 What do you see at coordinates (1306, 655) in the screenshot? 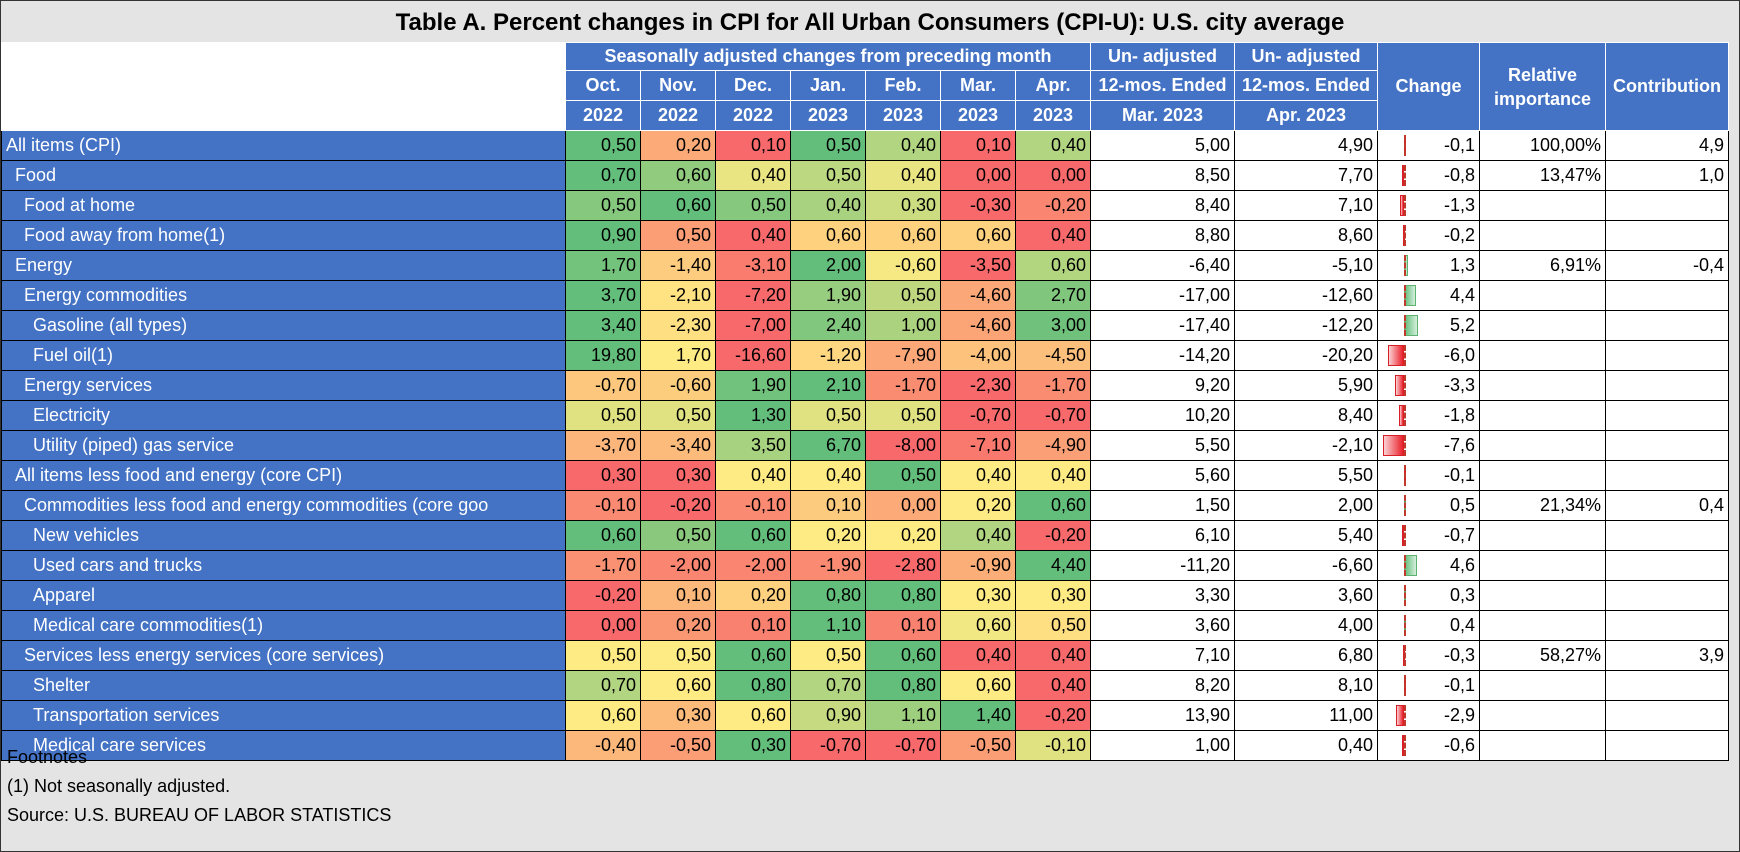
I see `unadjusted-apr-cell: 6,80` at bounding box center [1306, 655].